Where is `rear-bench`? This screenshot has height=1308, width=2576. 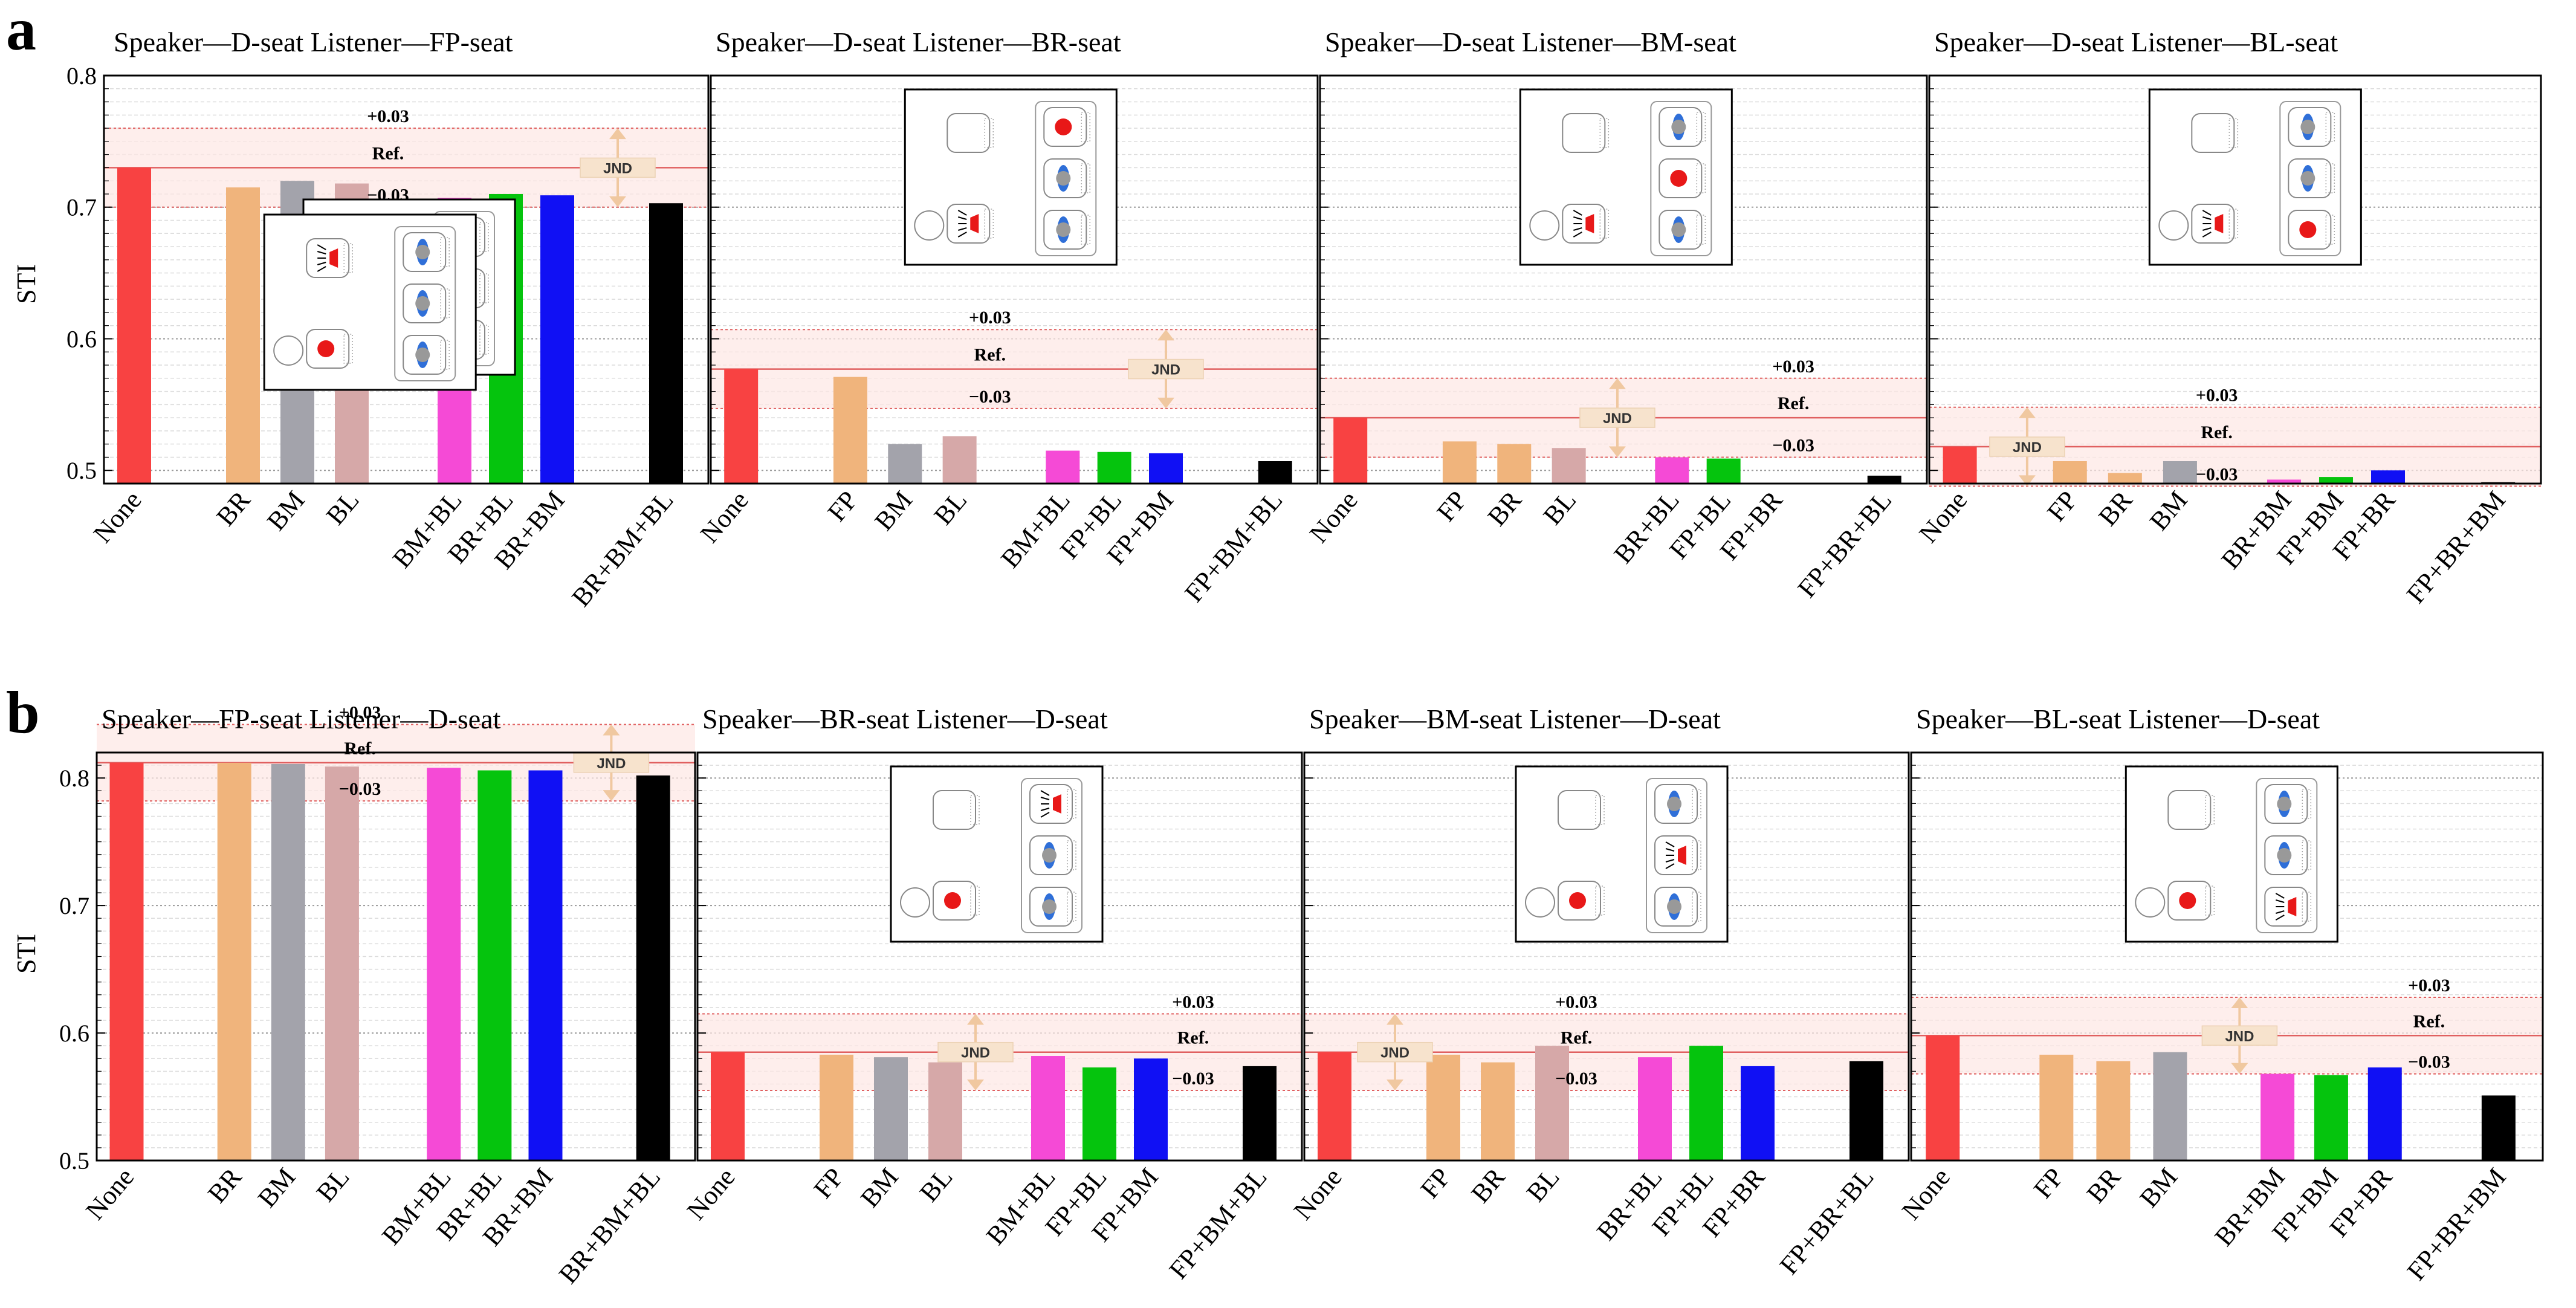 rear-bench is located at coordinates (1066, 178).